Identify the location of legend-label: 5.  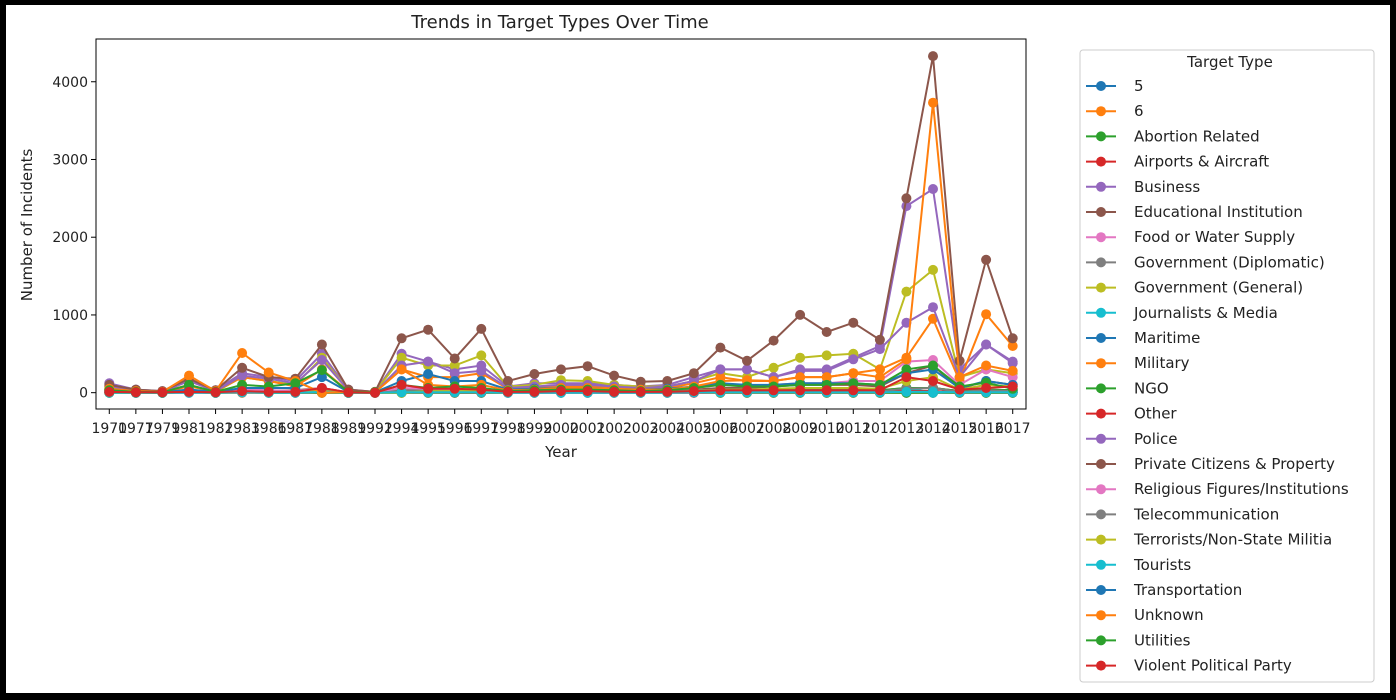
(1139, 86).